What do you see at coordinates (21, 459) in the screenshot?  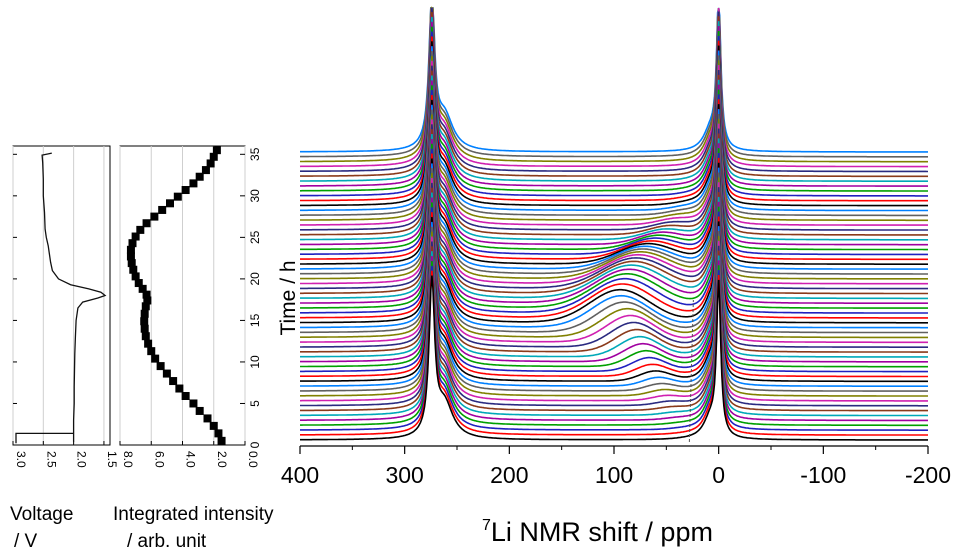 I see `voltage-tick-label: 3.0` at bounding box center [21, 459].